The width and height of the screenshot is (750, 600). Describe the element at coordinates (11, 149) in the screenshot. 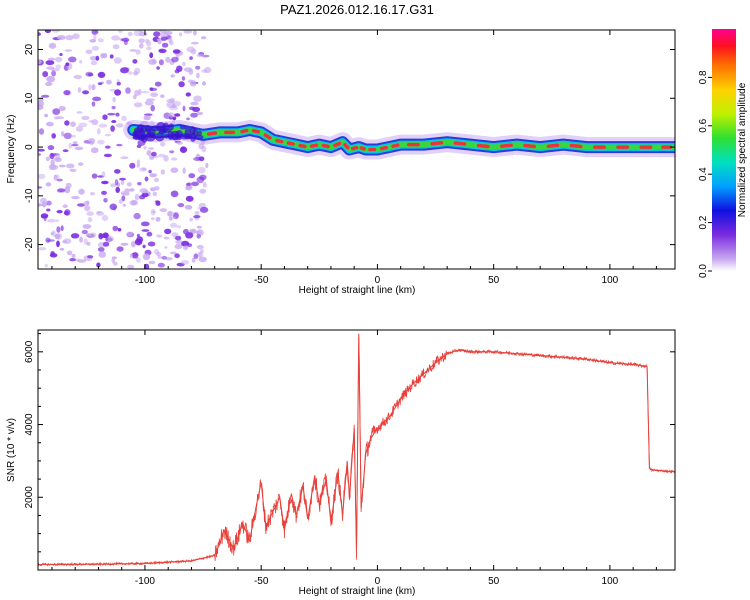

I see `spectrogram-ylabel: Frequency (Hz)` at that location.